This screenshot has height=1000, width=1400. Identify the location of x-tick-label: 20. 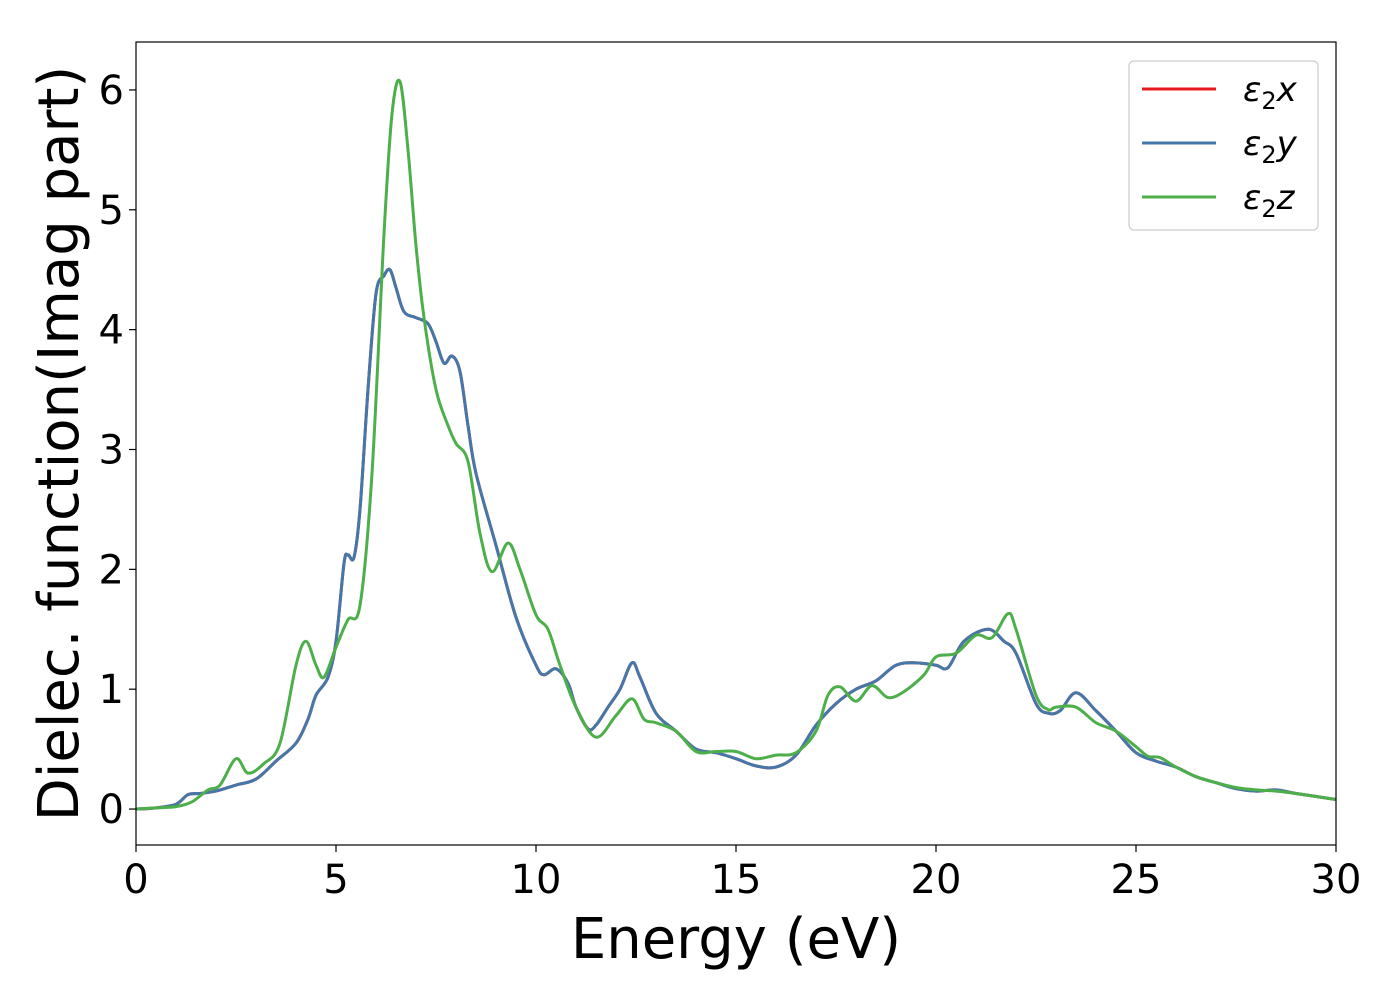
(936, 880).